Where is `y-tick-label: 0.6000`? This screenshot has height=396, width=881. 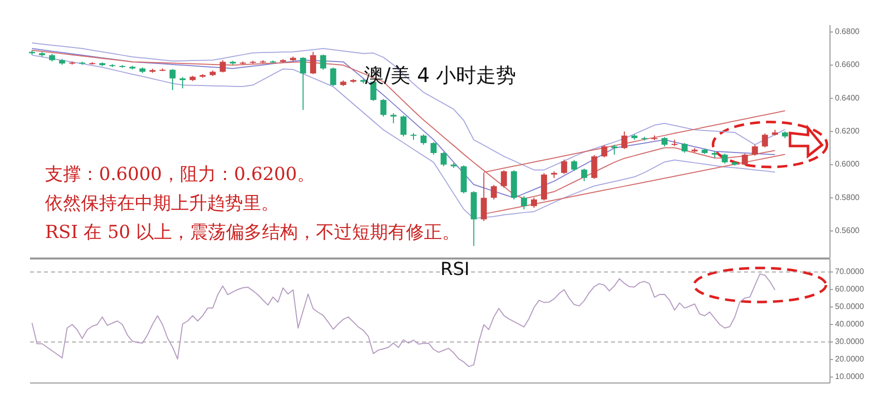
y-tick-label: 0.6000 is located at coordinates (847, 164).